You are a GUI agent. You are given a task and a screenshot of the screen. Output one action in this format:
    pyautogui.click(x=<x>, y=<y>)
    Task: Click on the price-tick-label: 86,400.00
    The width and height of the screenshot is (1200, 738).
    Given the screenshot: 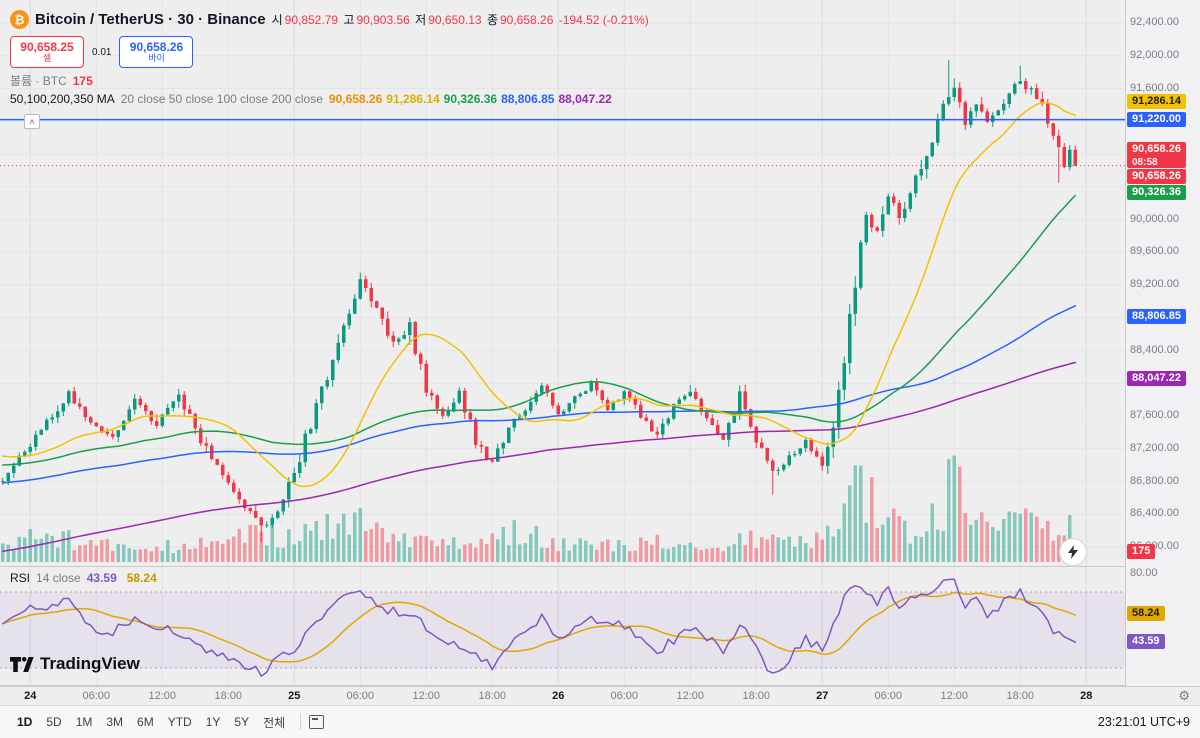 What is the action you would take?
    pyautogui.click(x=1154, y=513)
    